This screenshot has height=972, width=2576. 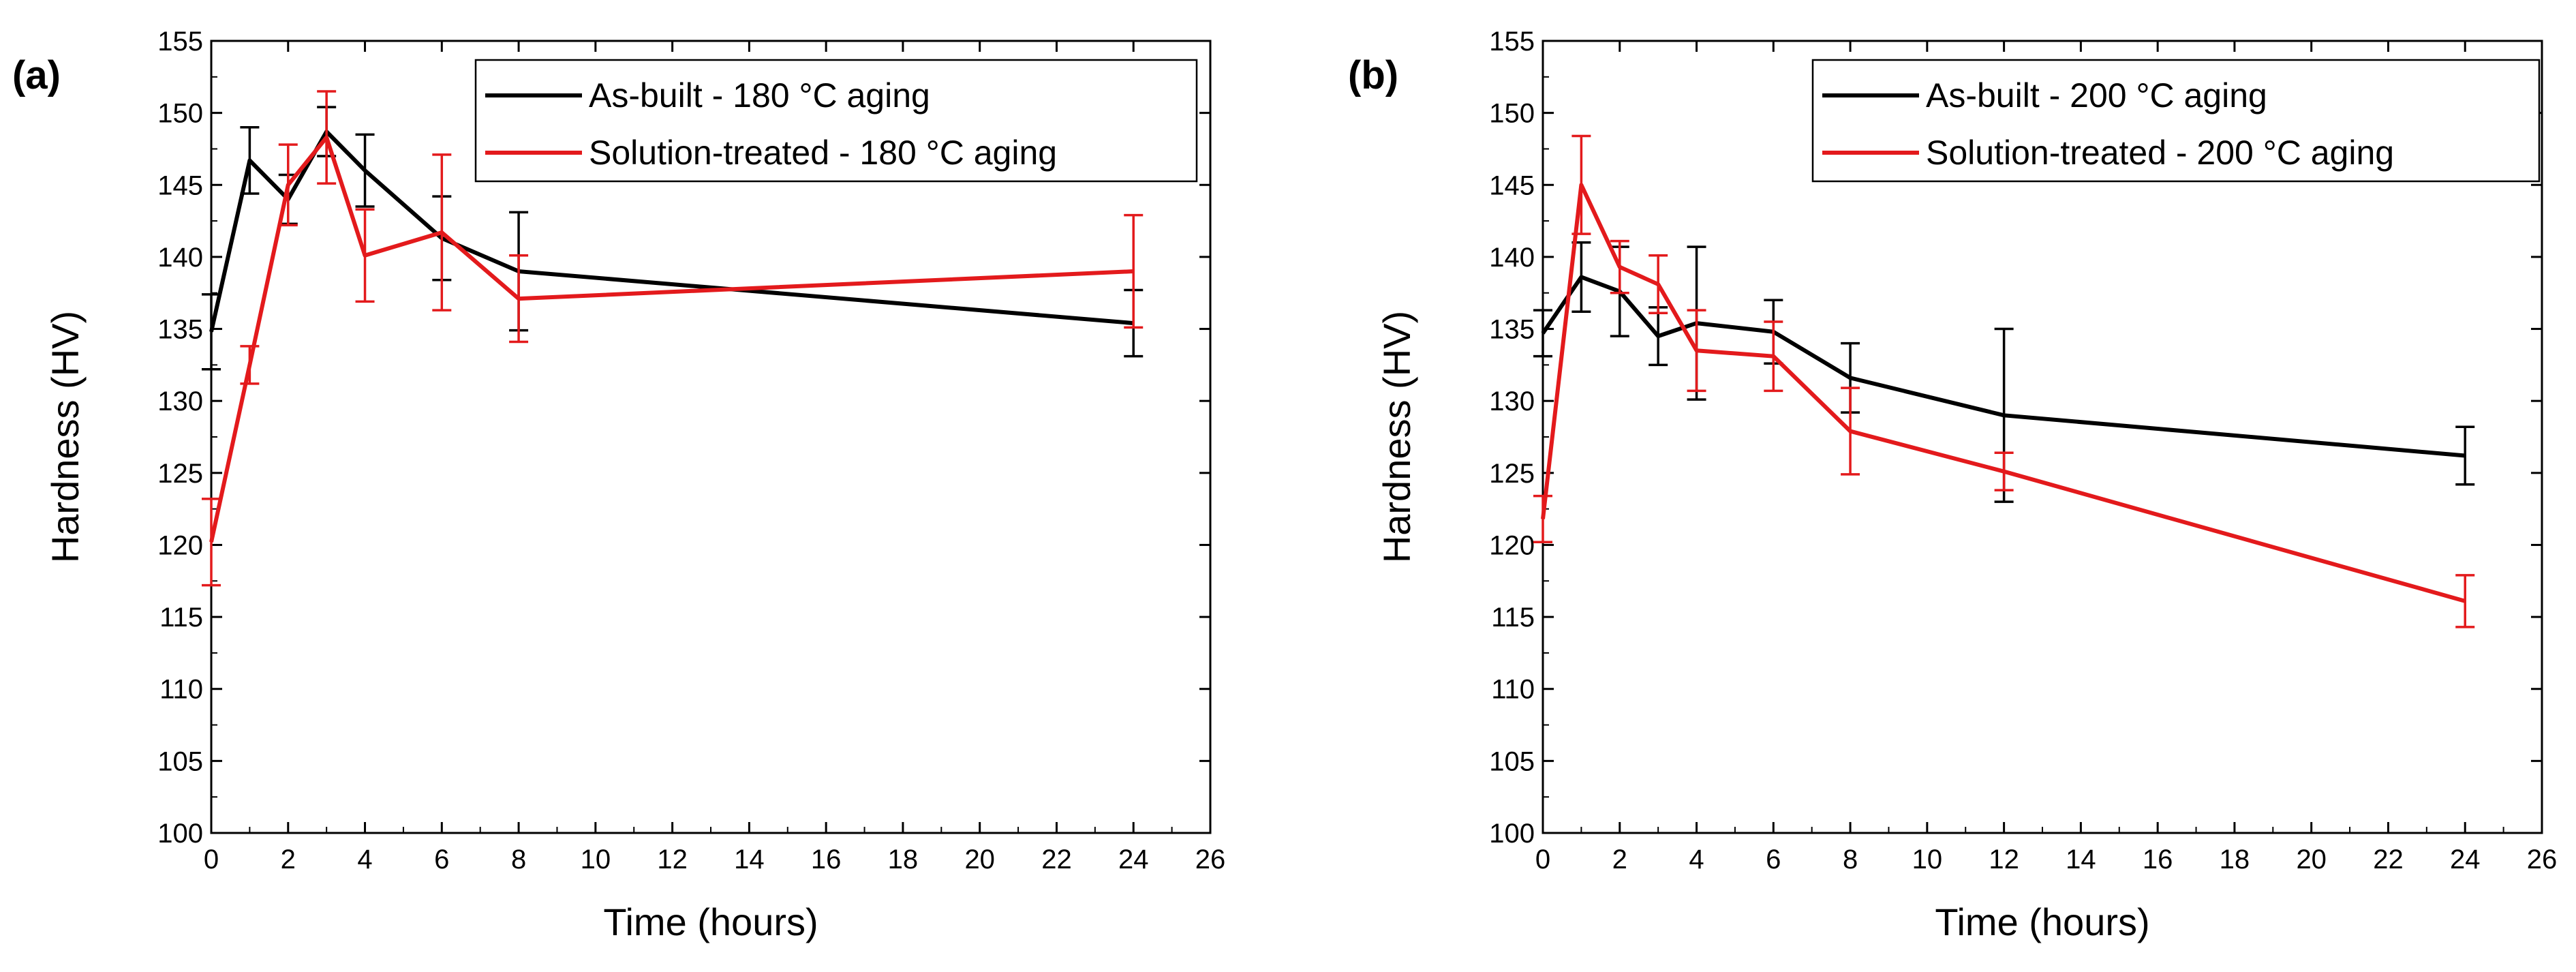 I want to click on panel-label: (b), so click(x=1373, y=75).